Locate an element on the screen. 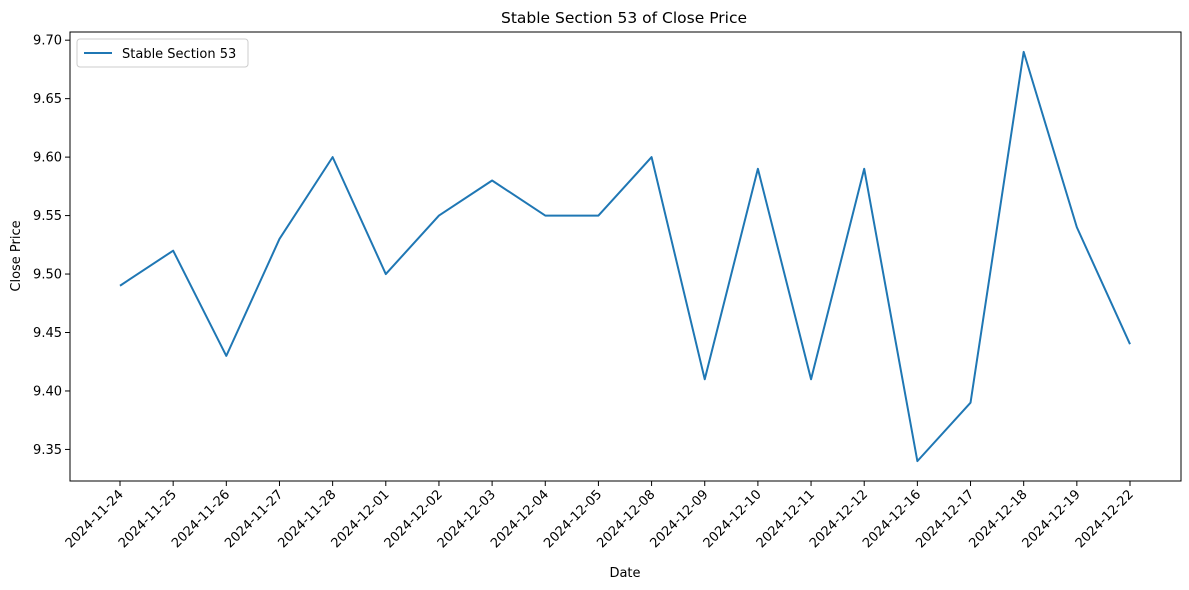 This screenshot has height=590, width=1189. y-tick-label: 9.35 is located at coordinates (47, 450).